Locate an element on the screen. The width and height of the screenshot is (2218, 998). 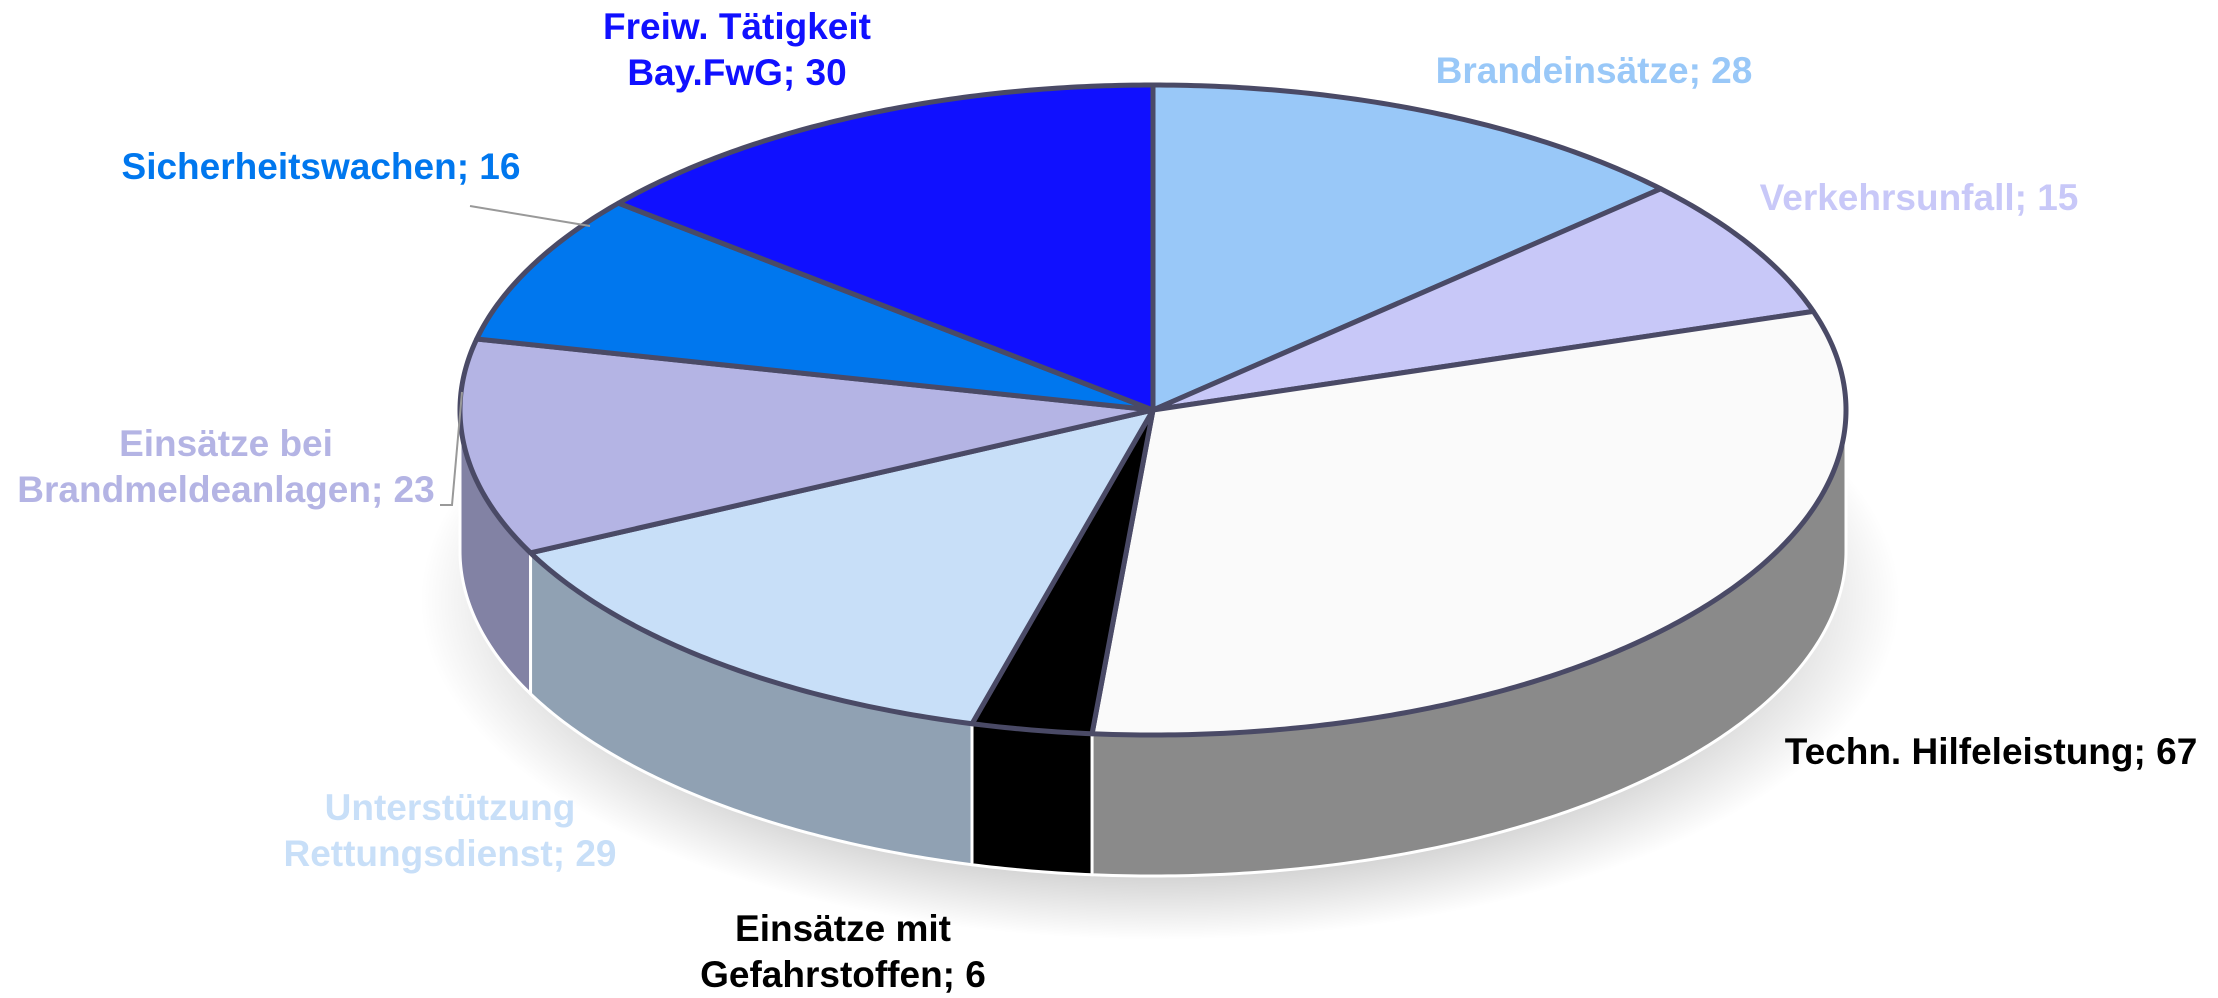
data-label: Verkehrsunfall; 15 is located at coordinates (1919, 197).